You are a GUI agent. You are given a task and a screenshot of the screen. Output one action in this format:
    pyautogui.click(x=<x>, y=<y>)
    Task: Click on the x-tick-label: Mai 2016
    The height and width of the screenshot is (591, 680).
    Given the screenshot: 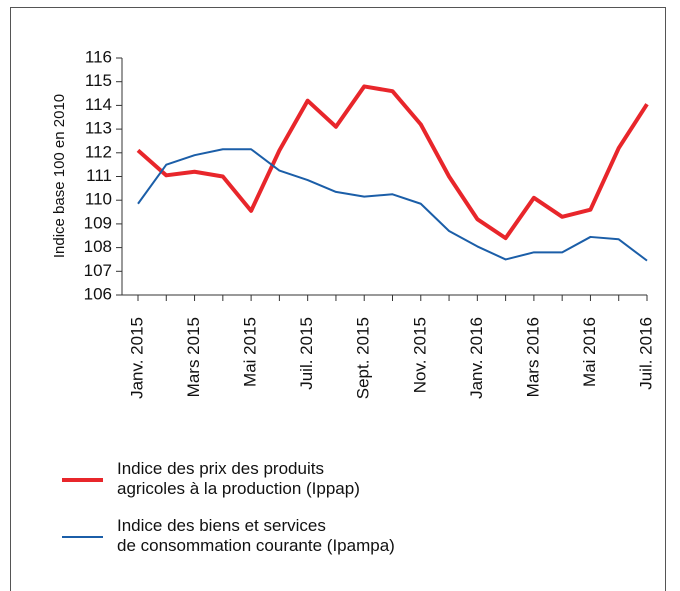 What is the action you would take?
    pyautogui.click(x=589, y=352)
    